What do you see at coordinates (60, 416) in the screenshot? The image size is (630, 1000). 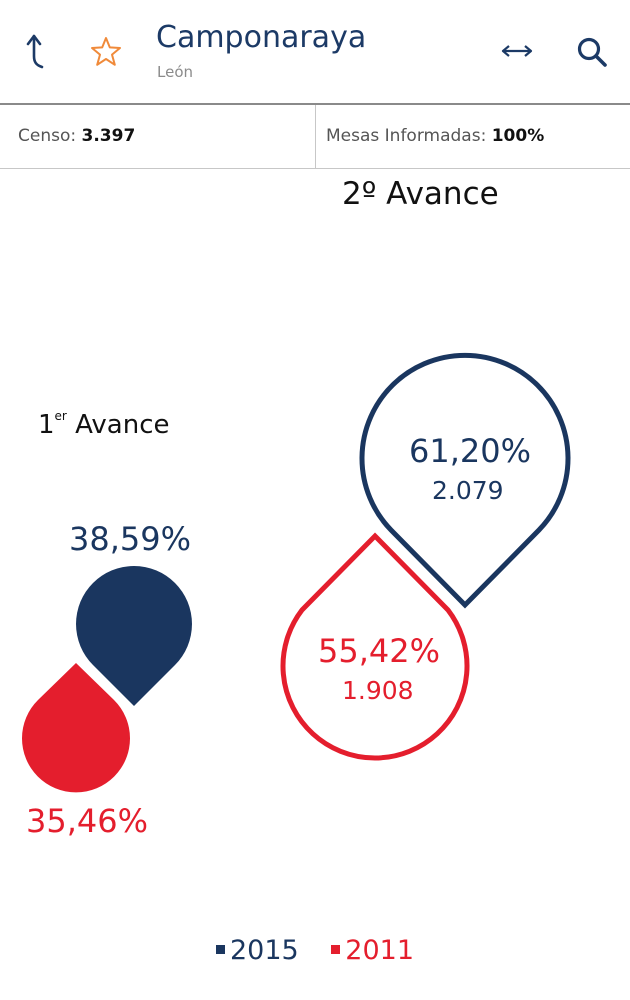 I see `first-avance-sup: er` at bounding box center [60, 416].